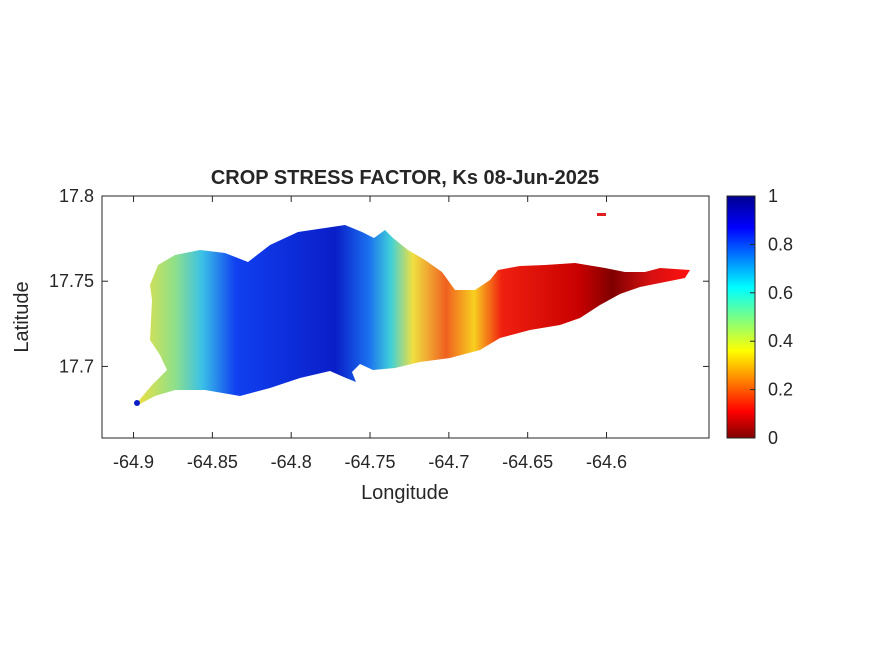  What do you see at coordinates (527, 462) in the screenshot?
I see `x-tick-label: -64.65` at bounding box center [527, 462].